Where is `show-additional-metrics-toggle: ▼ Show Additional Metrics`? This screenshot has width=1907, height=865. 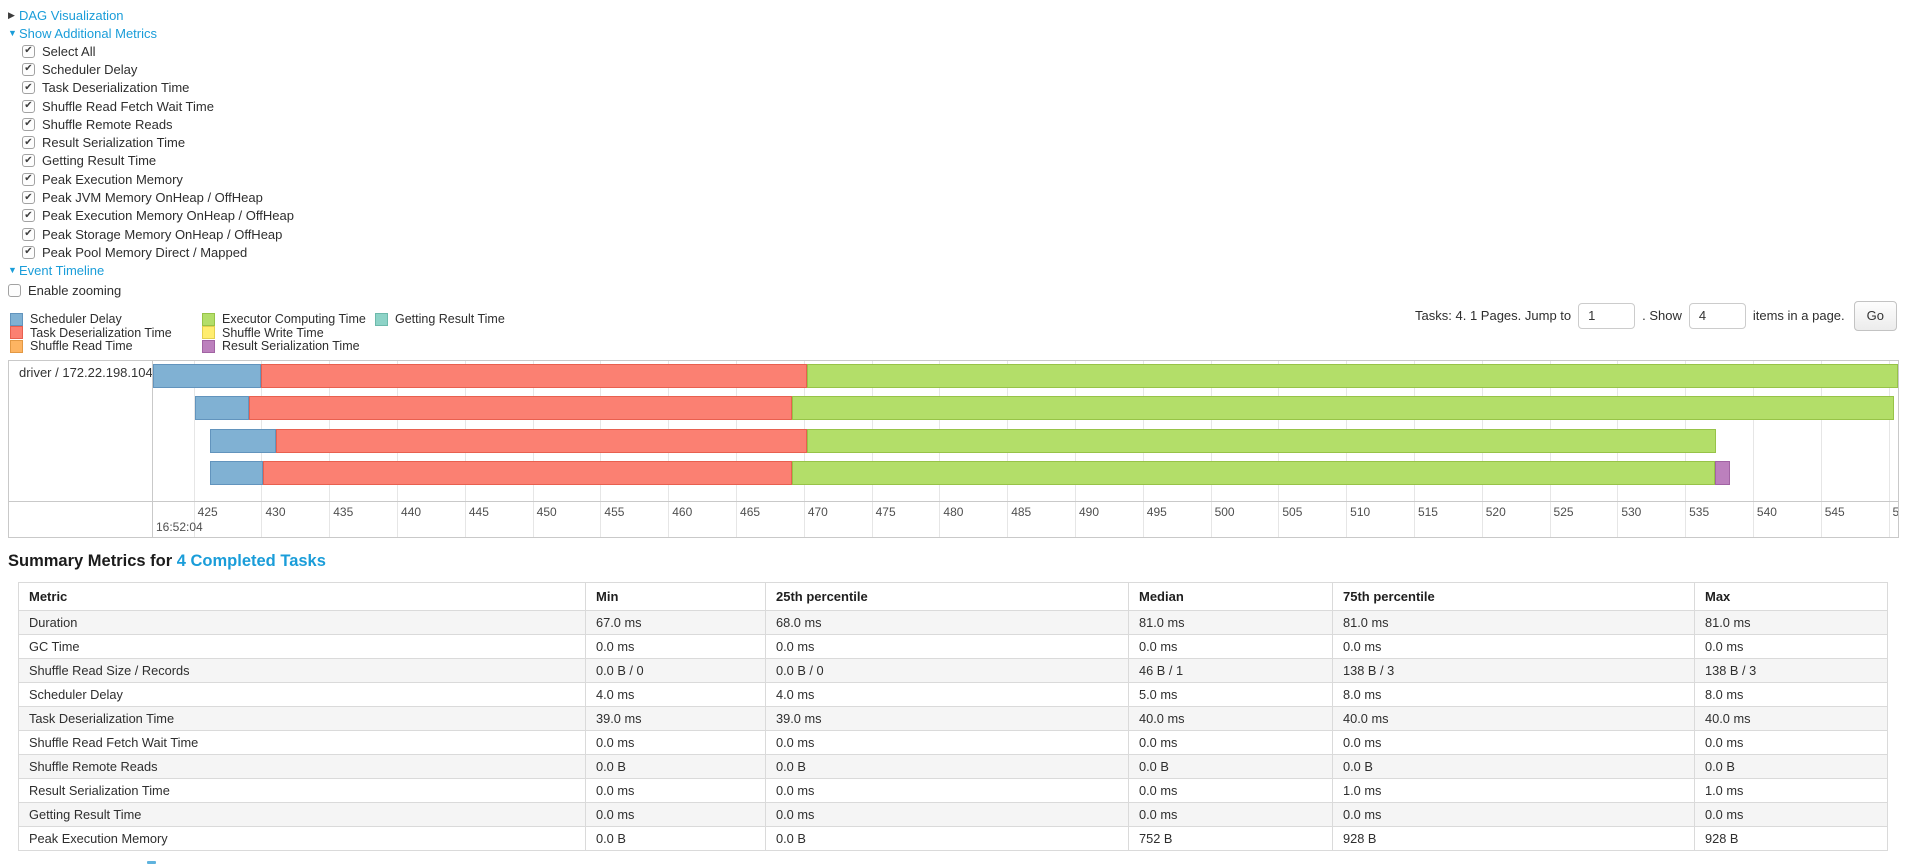 show-additional-metrics-toggle: ▼ Show Additional Metrics is located at coordinates (953, 33).